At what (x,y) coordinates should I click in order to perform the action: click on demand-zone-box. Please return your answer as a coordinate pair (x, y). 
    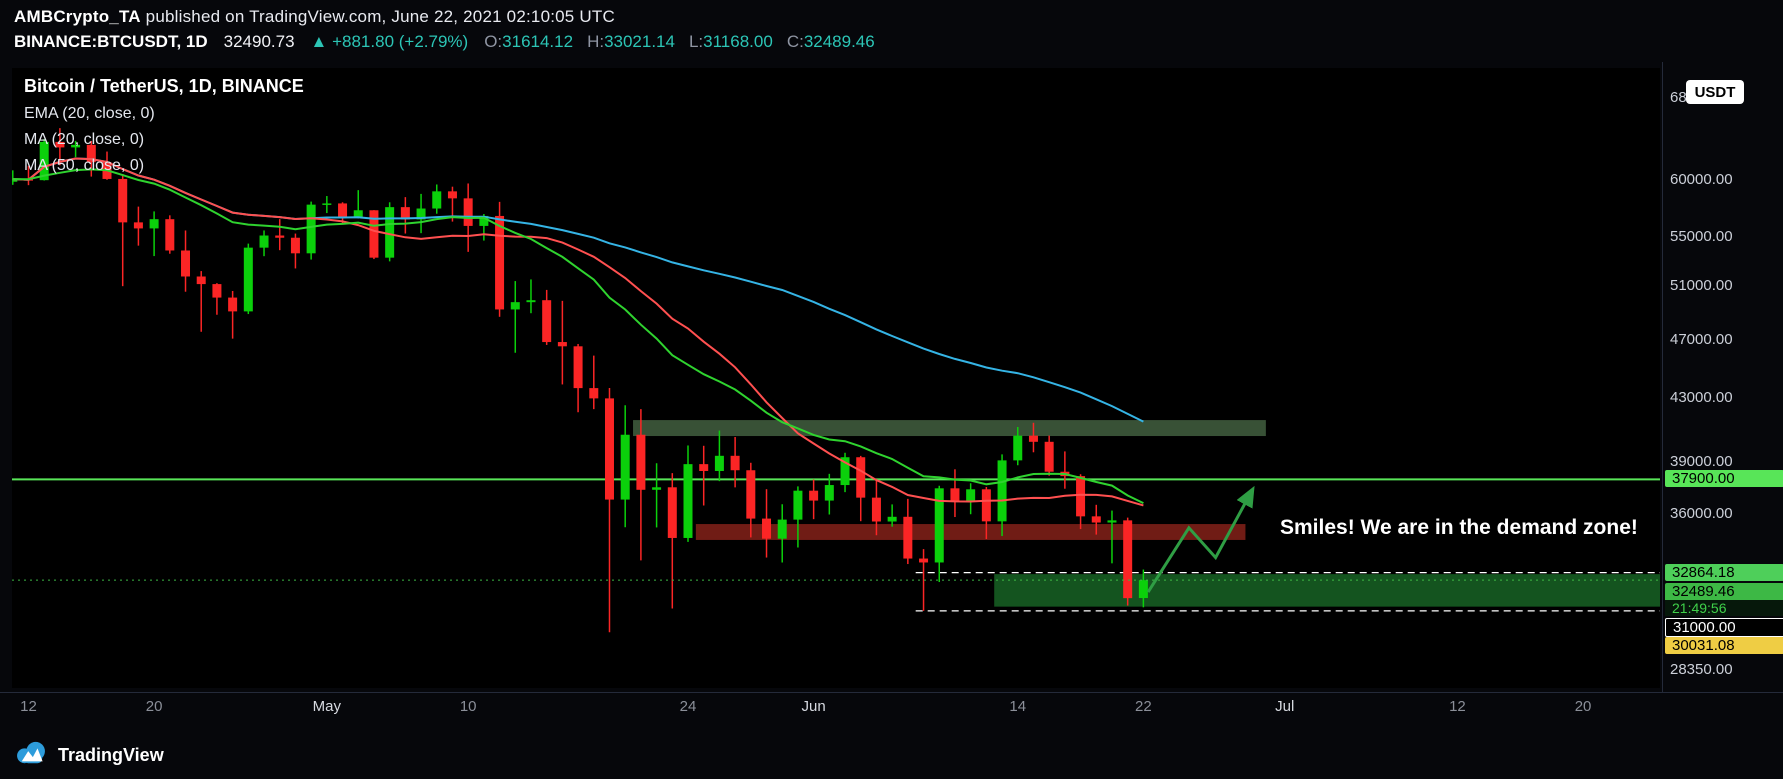
    Looking at the image, I should click on (1327, 590).